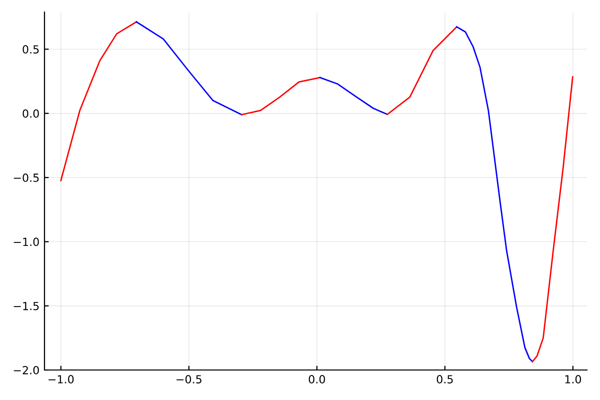 This screenshot has height=400, width=600. I want to click on x-tick-label: −0.5, so click(189, 379).